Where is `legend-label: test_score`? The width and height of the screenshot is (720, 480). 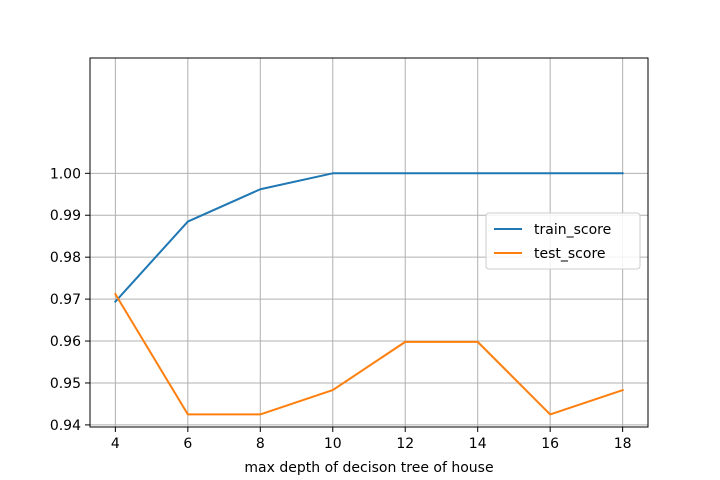 legend-label: test_score is located at coordinates (570, 254).